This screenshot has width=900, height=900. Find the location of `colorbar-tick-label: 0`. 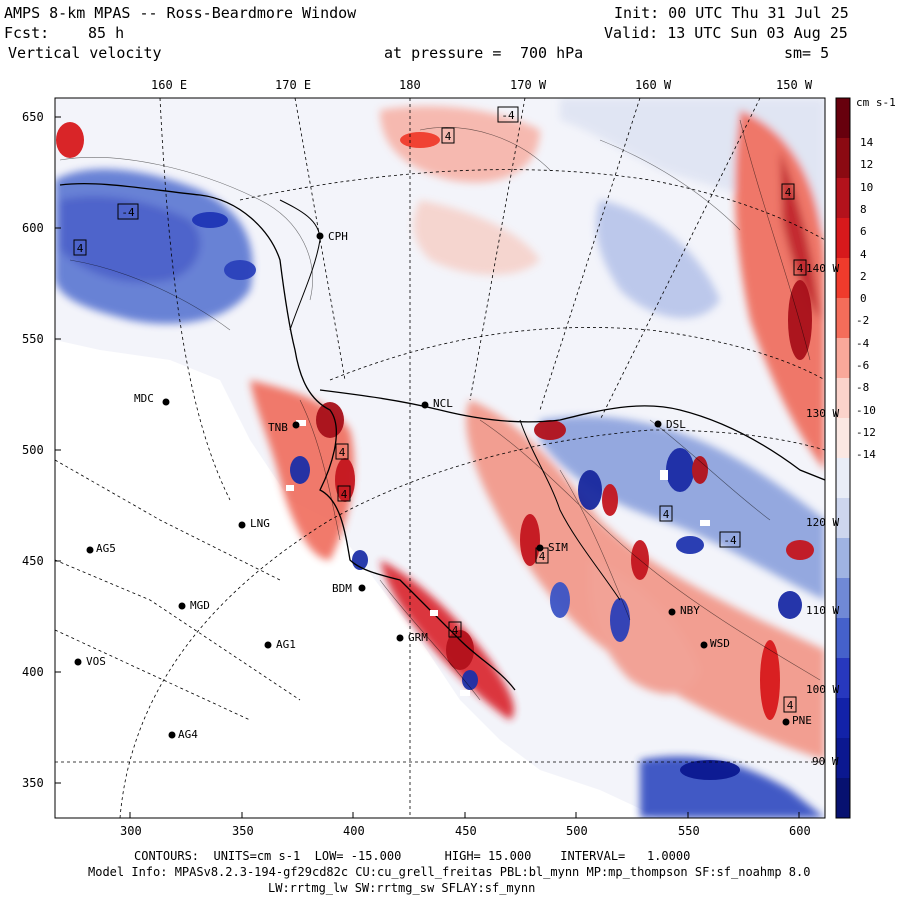

colorbar-tick-label: 0 is located at coordinates (863, 299).